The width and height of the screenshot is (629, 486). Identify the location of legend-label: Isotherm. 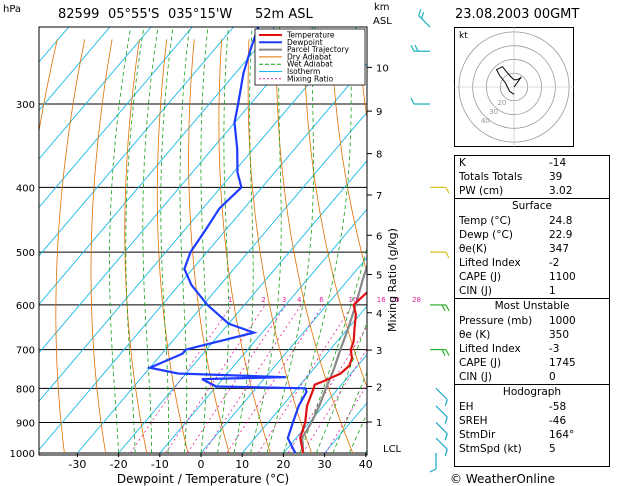
(303, 71).